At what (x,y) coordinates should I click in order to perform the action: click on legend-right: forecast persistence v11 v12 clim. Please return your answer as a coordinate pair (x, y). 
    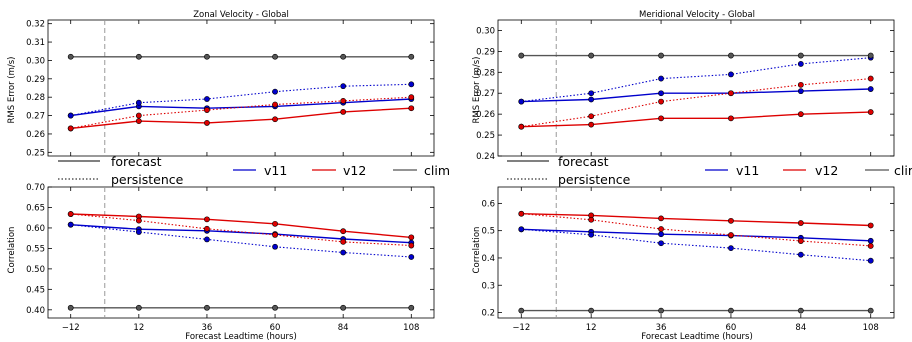
    Looking at the image, I should click on (709, 170).